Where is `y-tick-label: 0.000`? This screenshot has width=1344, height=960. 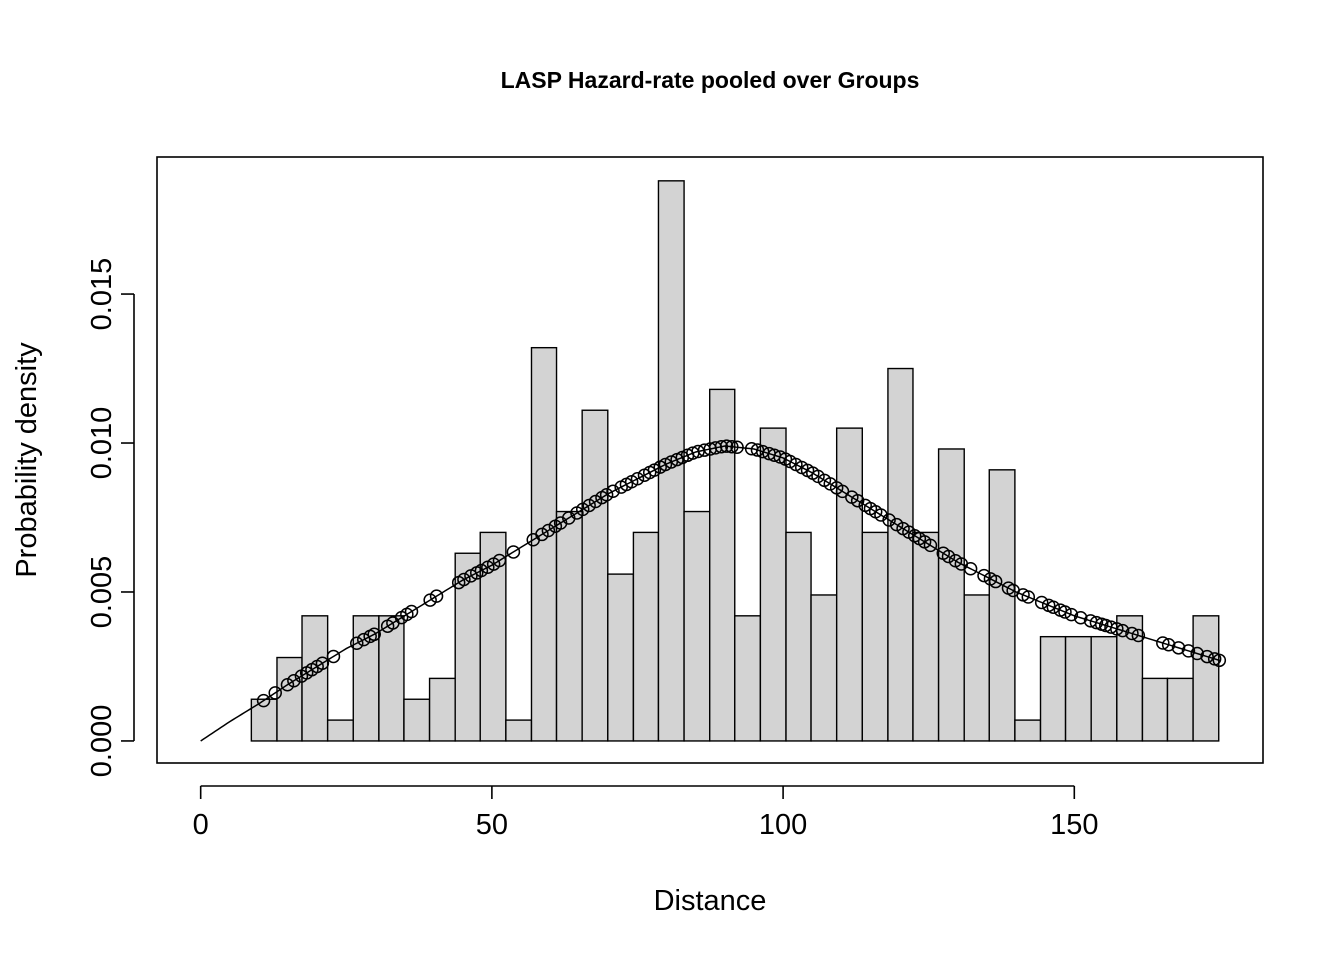 y-tick-label: 0.000 is located at coordinates (102, 741).